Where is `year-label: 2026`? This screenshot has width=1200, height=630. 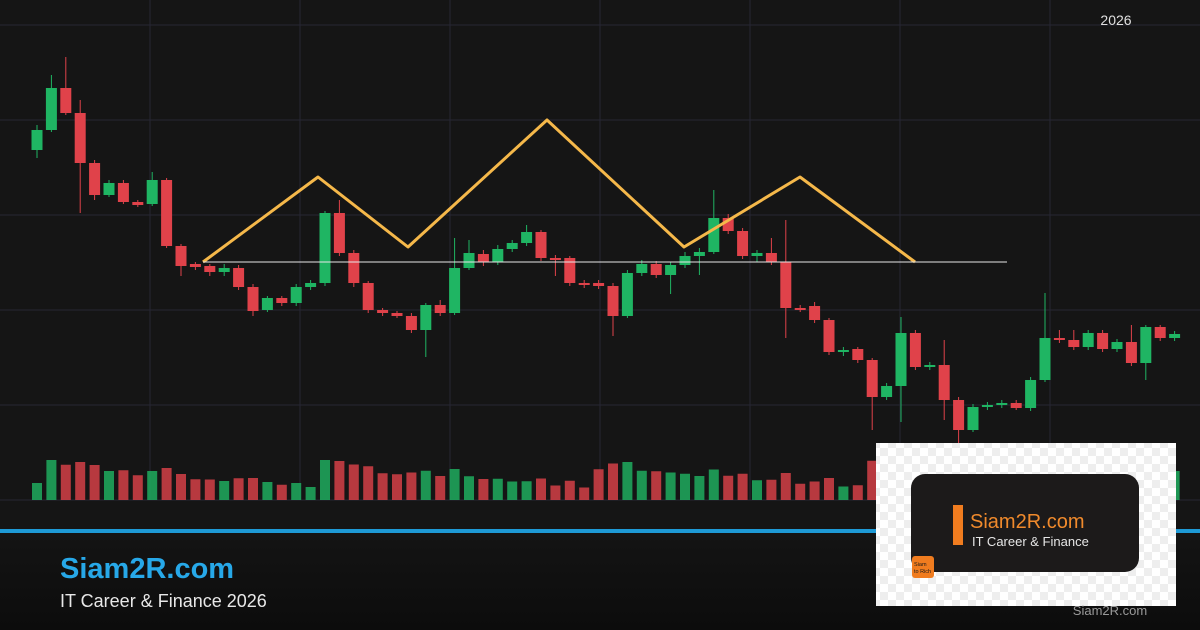
year-label: 2026 is located at coordinates (1115, 20).